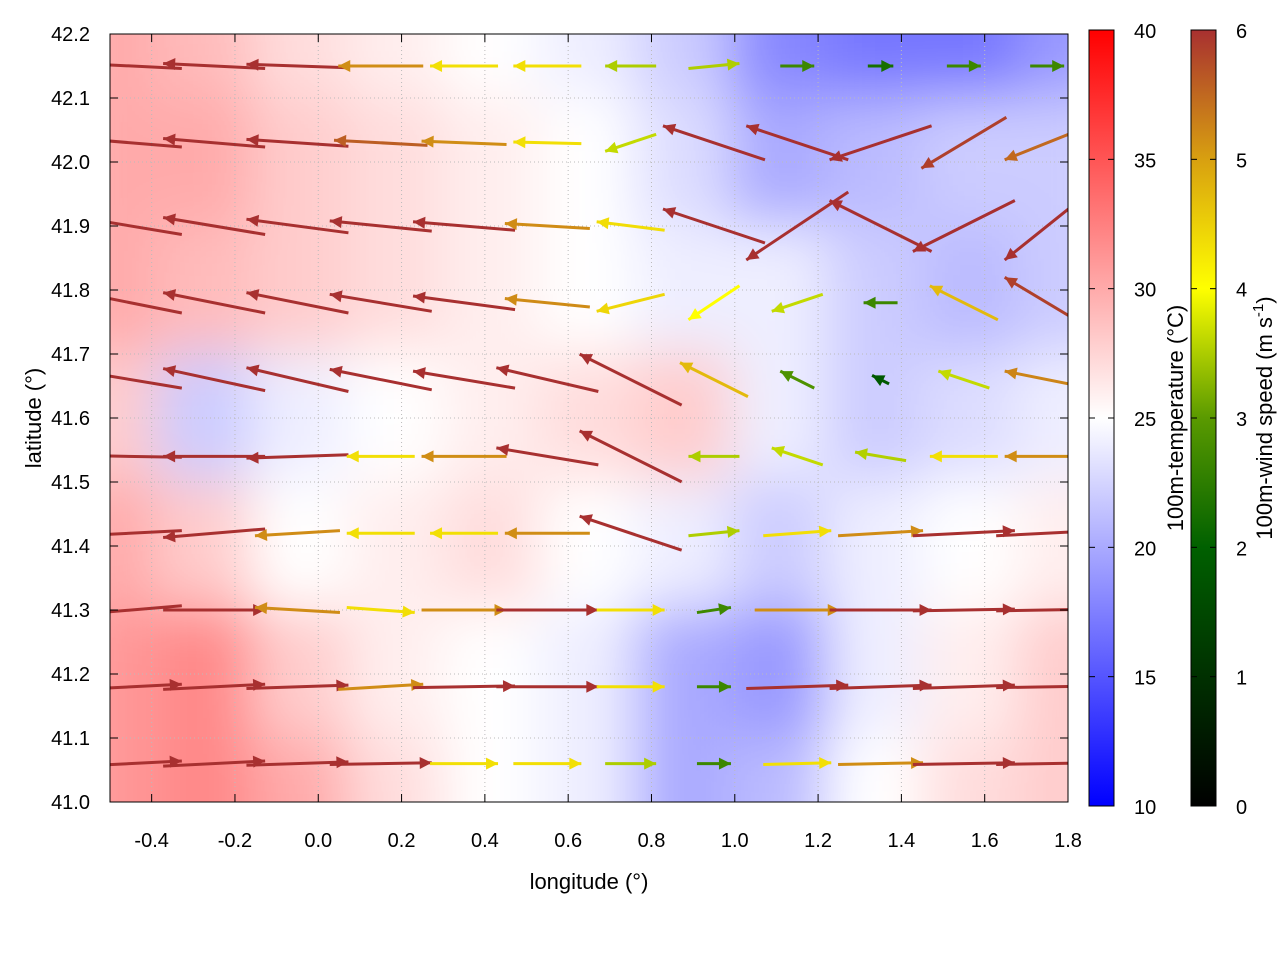 Image resolution: width=1280 pixels, height=965 pixels. I want to click on wind-label-sup: -1, so click(1258, 310).